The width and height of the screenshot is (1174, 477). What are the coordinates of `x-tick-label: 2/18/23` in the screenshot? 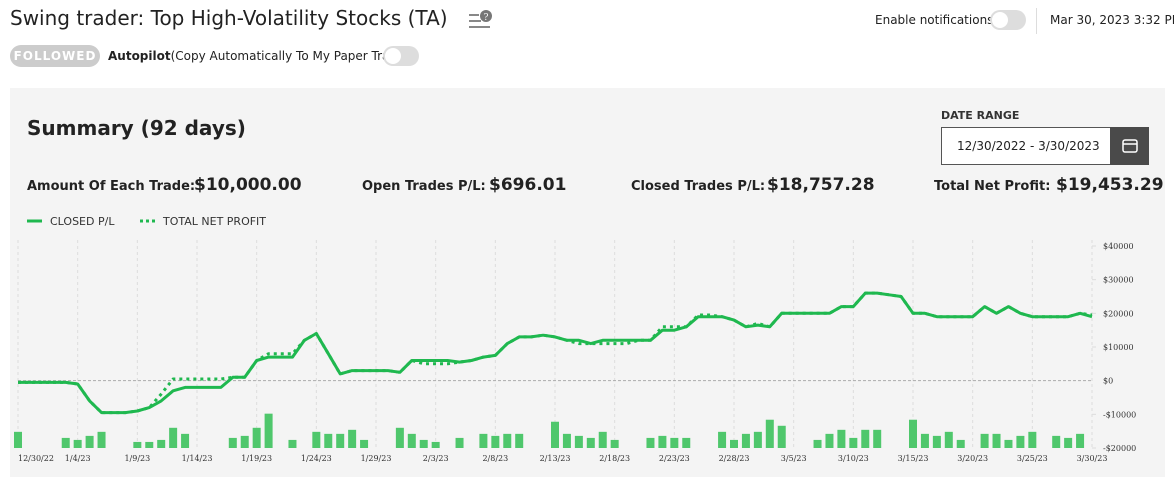 It's located at (614, 458).